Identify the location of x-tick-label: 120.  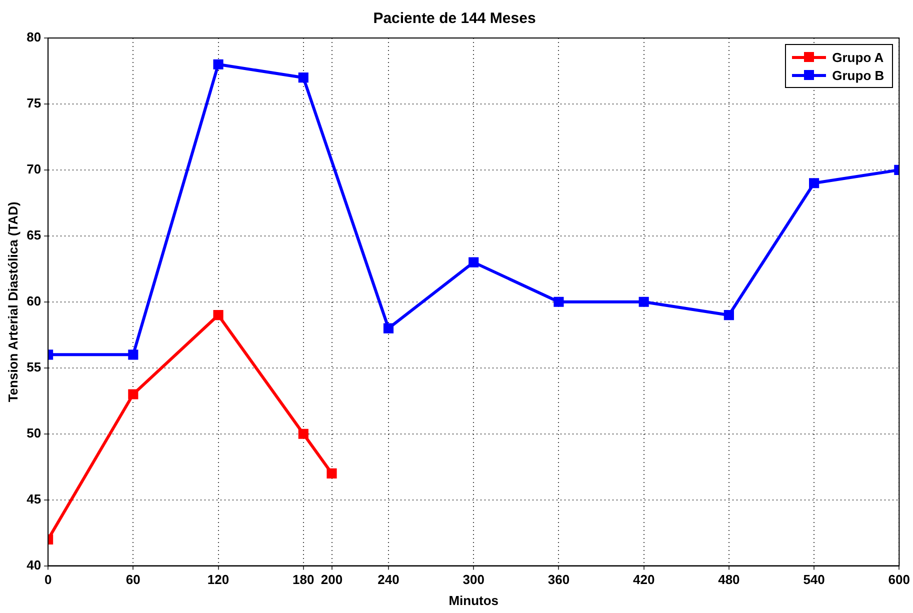
(218, 580).